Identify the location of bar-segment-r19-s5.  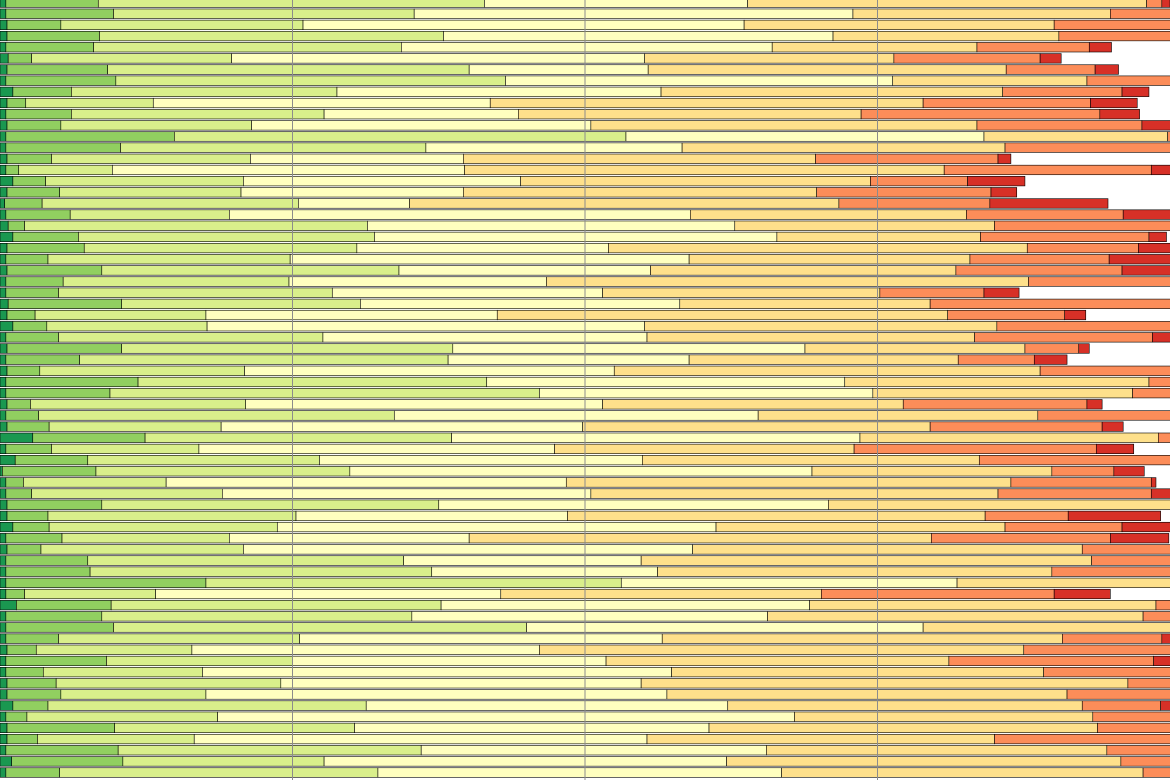
(1045, 214).